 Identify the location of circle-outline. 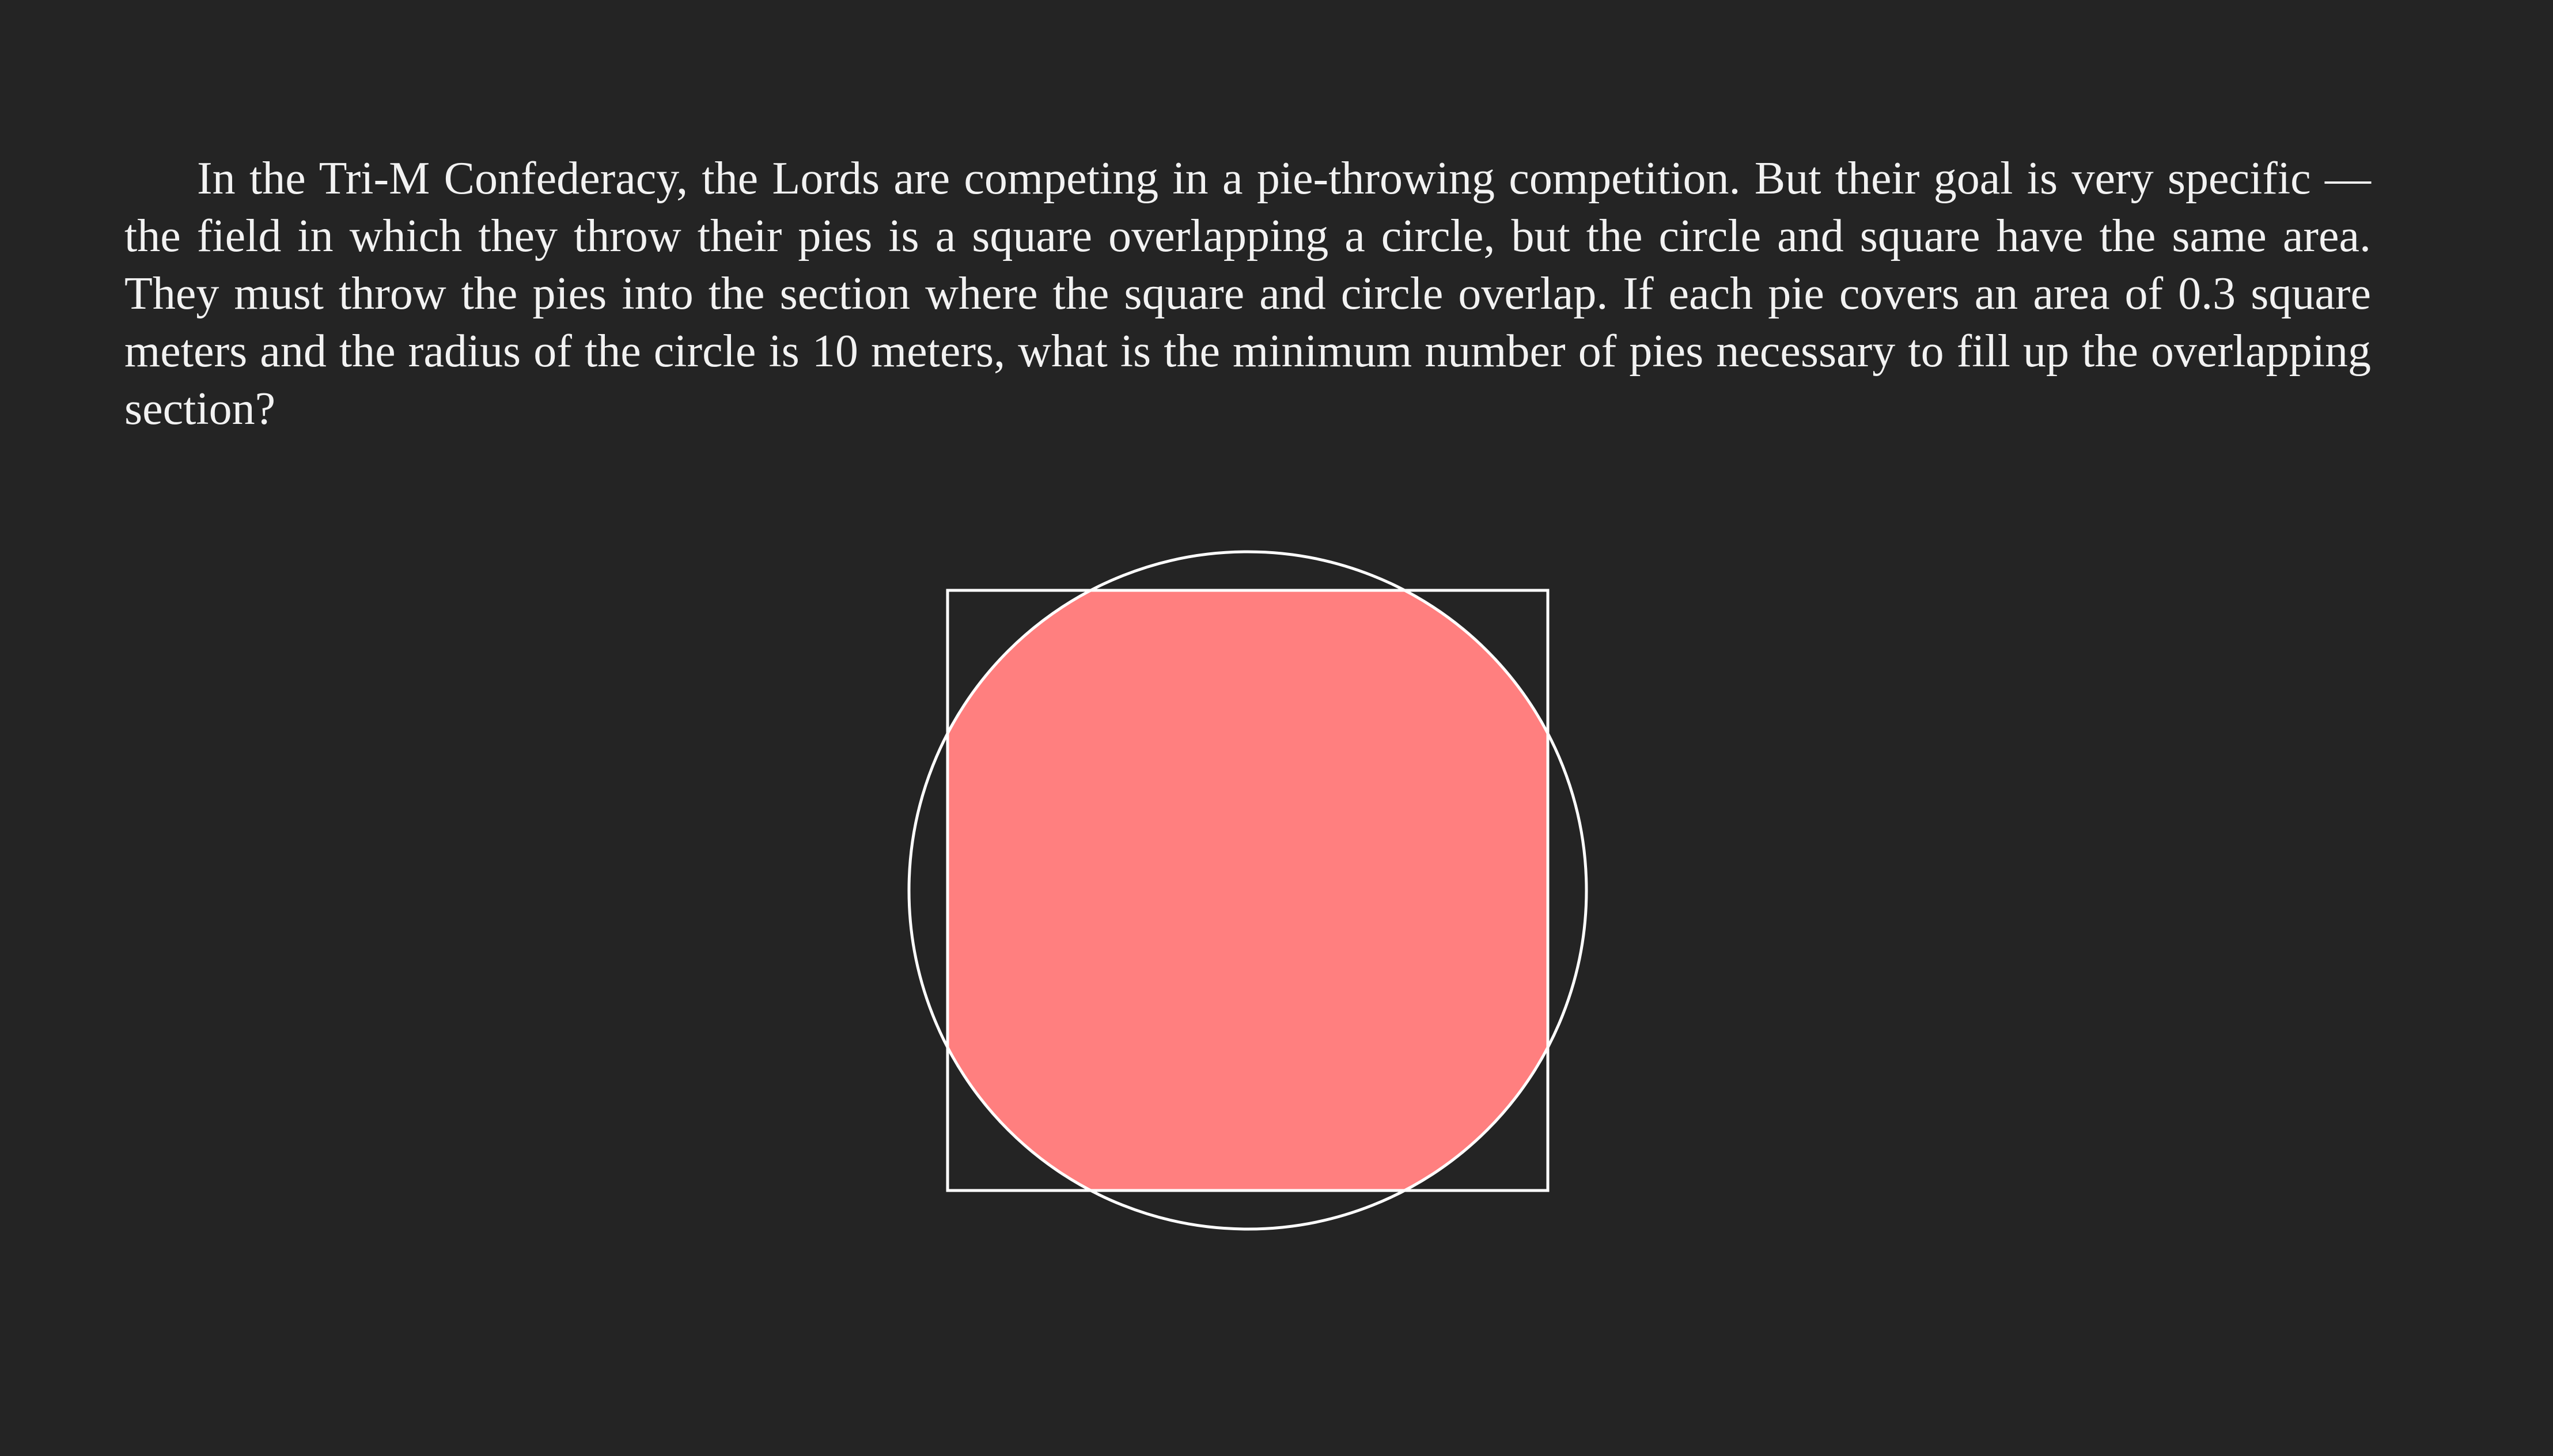
(1247, 890).